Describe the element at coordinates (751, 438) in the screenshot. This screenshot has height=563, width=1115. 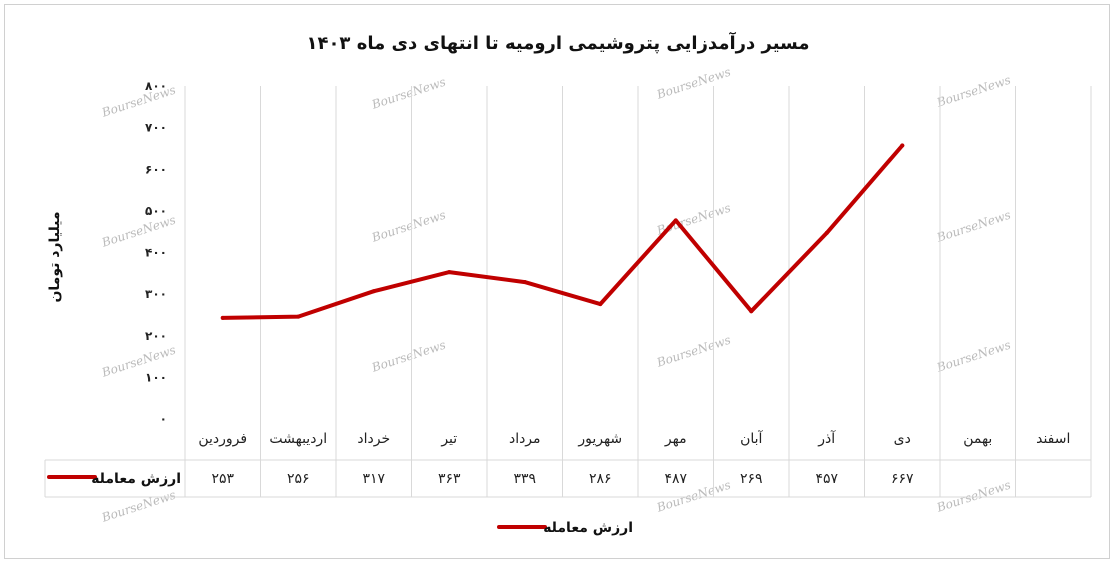
I see `category-label: آبان` at that location.